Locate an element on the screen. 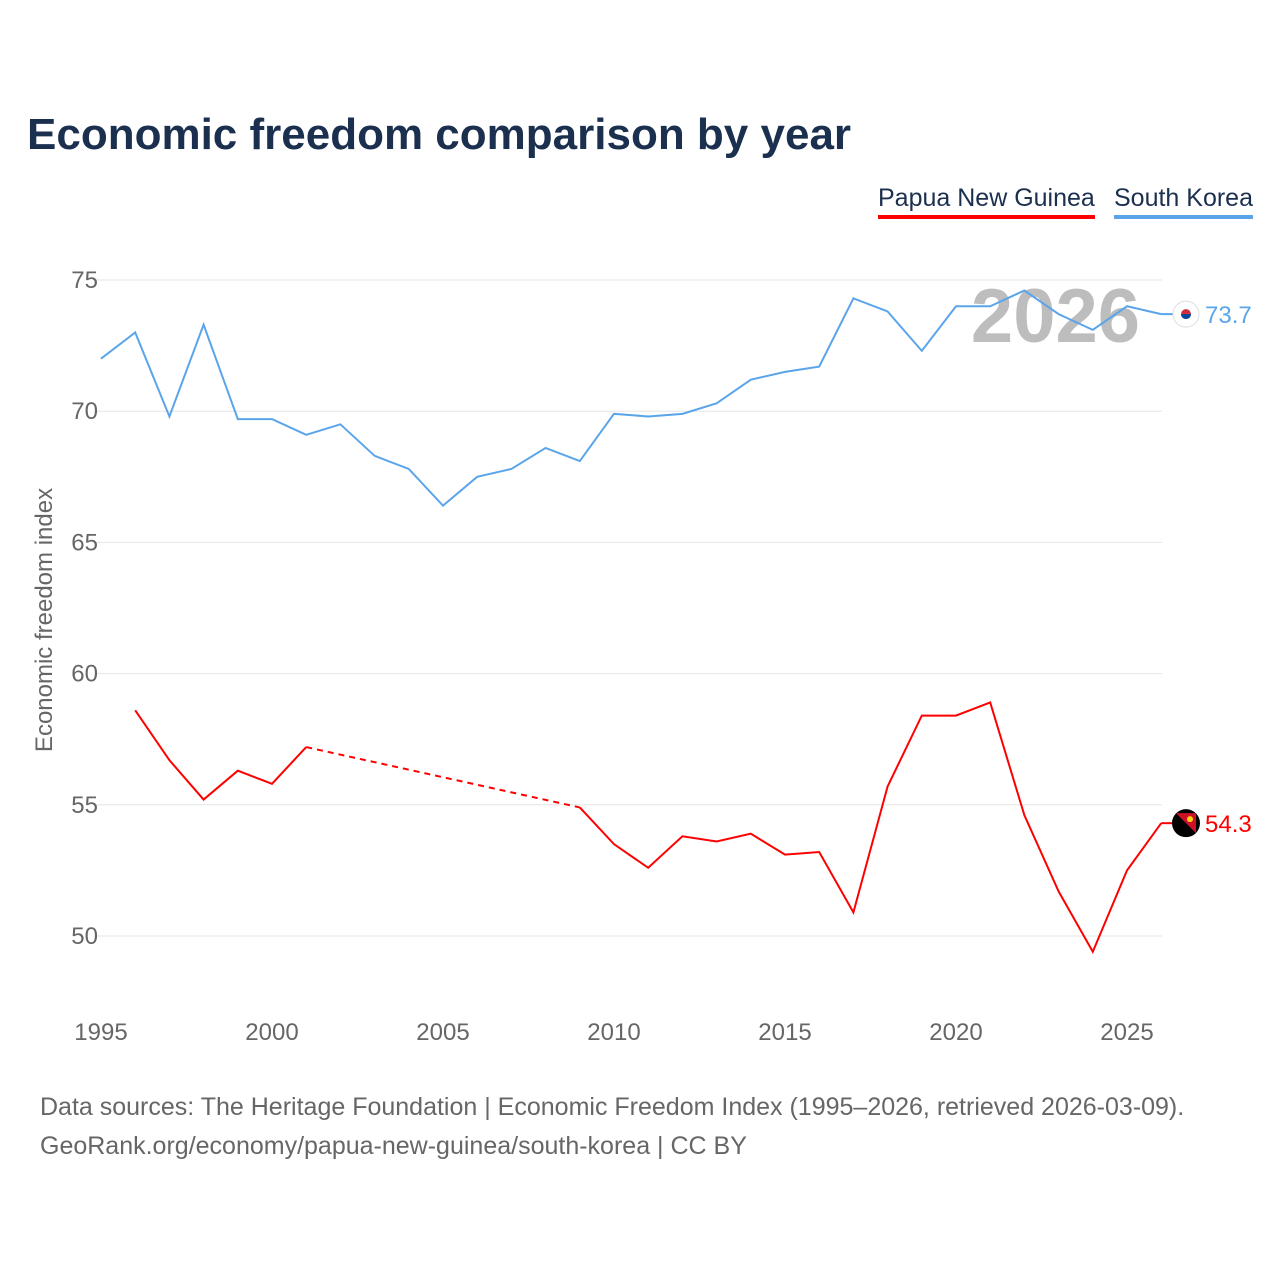 This screenshot has height=1280, width=1280. chart-title: Economic freedom comparison by year is located at coordinates (439, 134).